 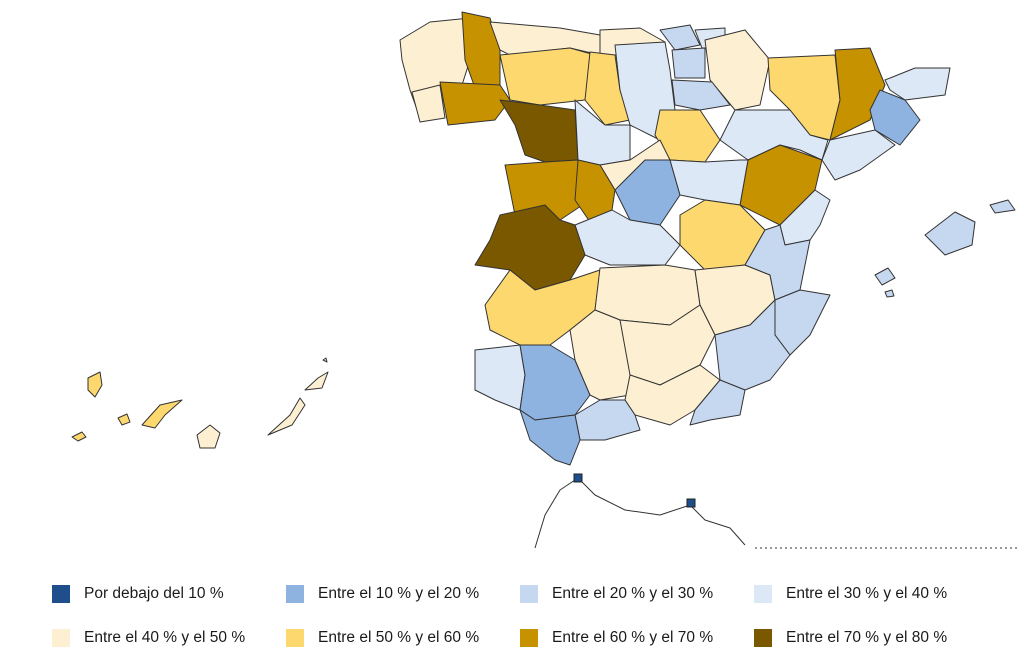 What do you see at coordinates (475, 103) in the screenshot?
I see `province-ourense` at bounding box center [475, 103].